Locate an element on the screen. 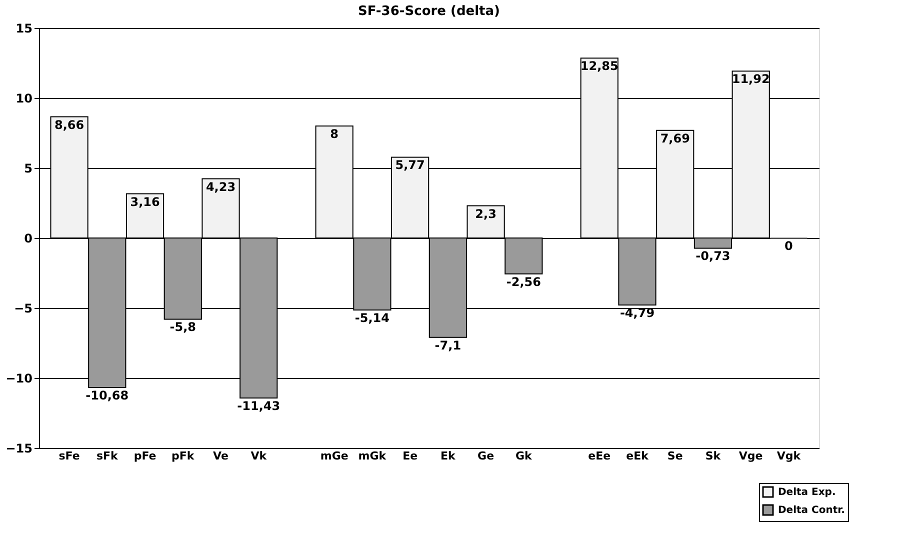 The width and height of the screenshot is (915, 557). x-tick-label: pFk is located at coordinates (183, 456).